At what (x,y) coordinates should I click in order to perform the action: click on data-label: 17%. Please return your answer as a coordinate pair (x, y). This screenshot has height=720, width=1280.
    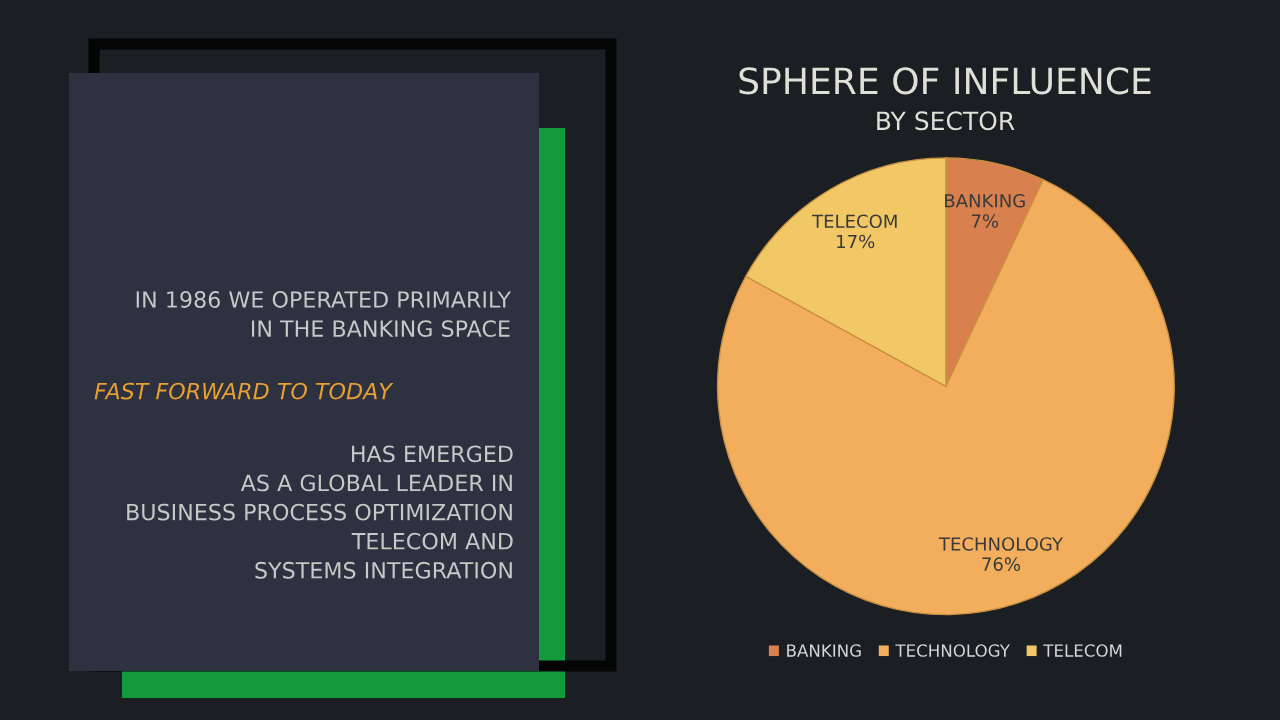
    Looking at the image, I should click on (856, 241).